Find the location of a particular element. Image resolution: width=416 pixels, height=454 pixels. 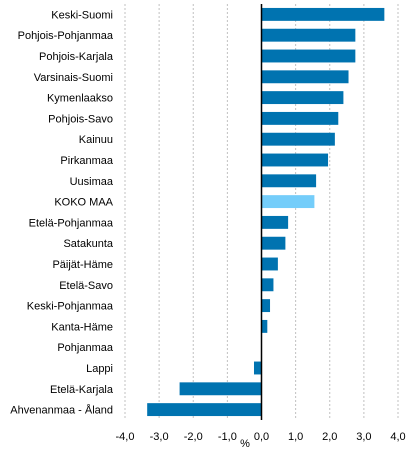

category-label: Kymenlaakso is located at coordinates (80, 99).